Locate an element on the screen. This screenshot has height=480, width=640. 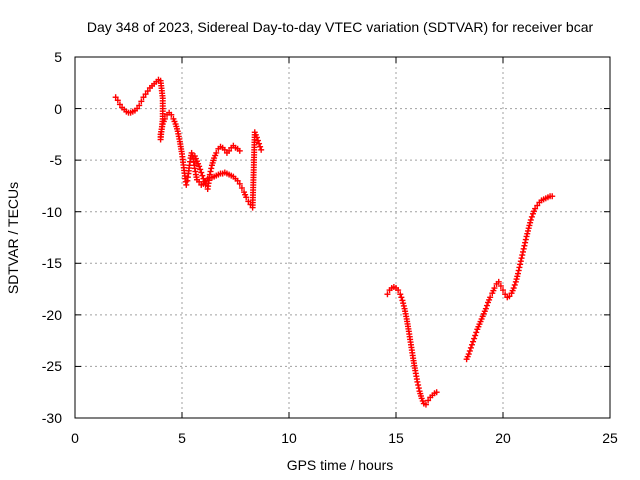
y-tick-label: -5 is located at coordinates (56, 160).